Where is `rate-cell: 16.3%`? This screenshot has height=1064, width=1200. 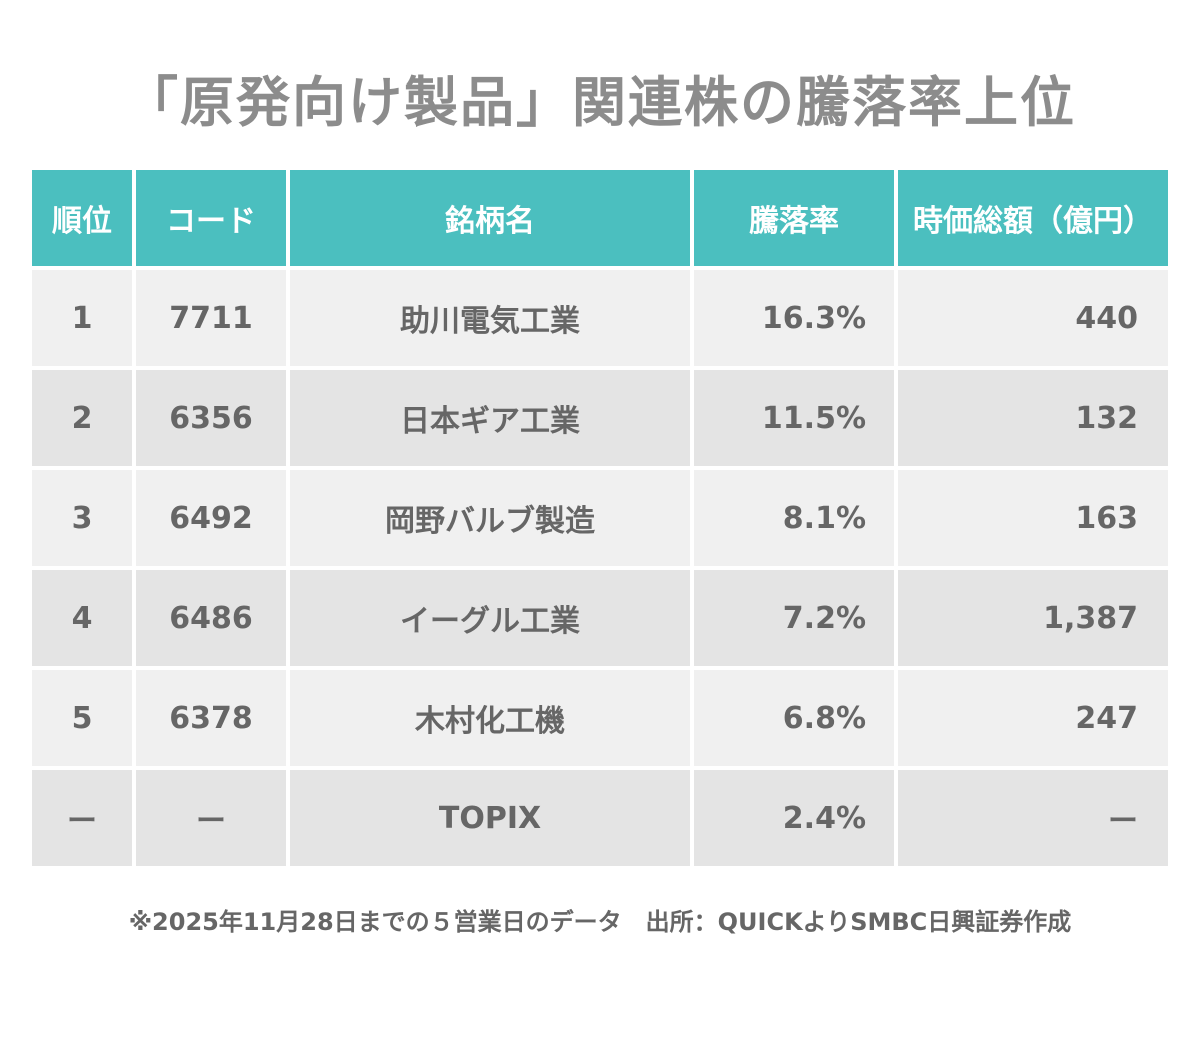
rate-cell: 16.3% is located at coordinates (794, 318).